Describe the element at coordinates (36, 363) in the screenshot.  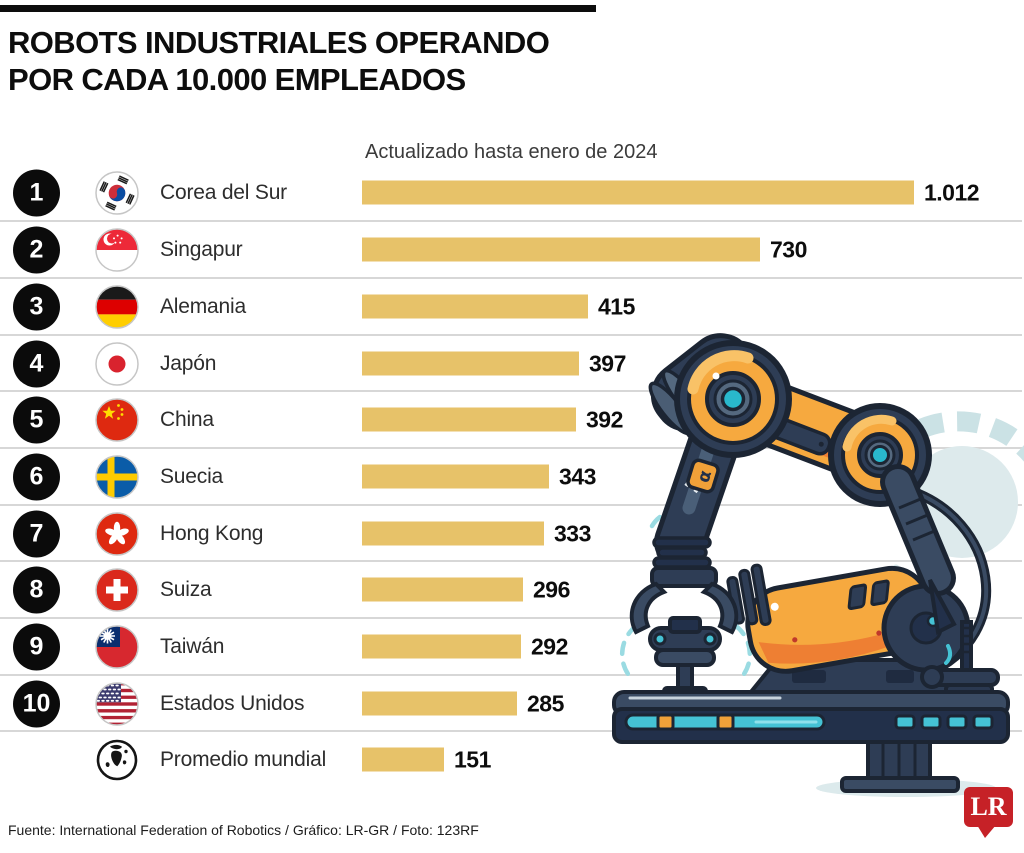
I see `rank-badge: 4` at that location.